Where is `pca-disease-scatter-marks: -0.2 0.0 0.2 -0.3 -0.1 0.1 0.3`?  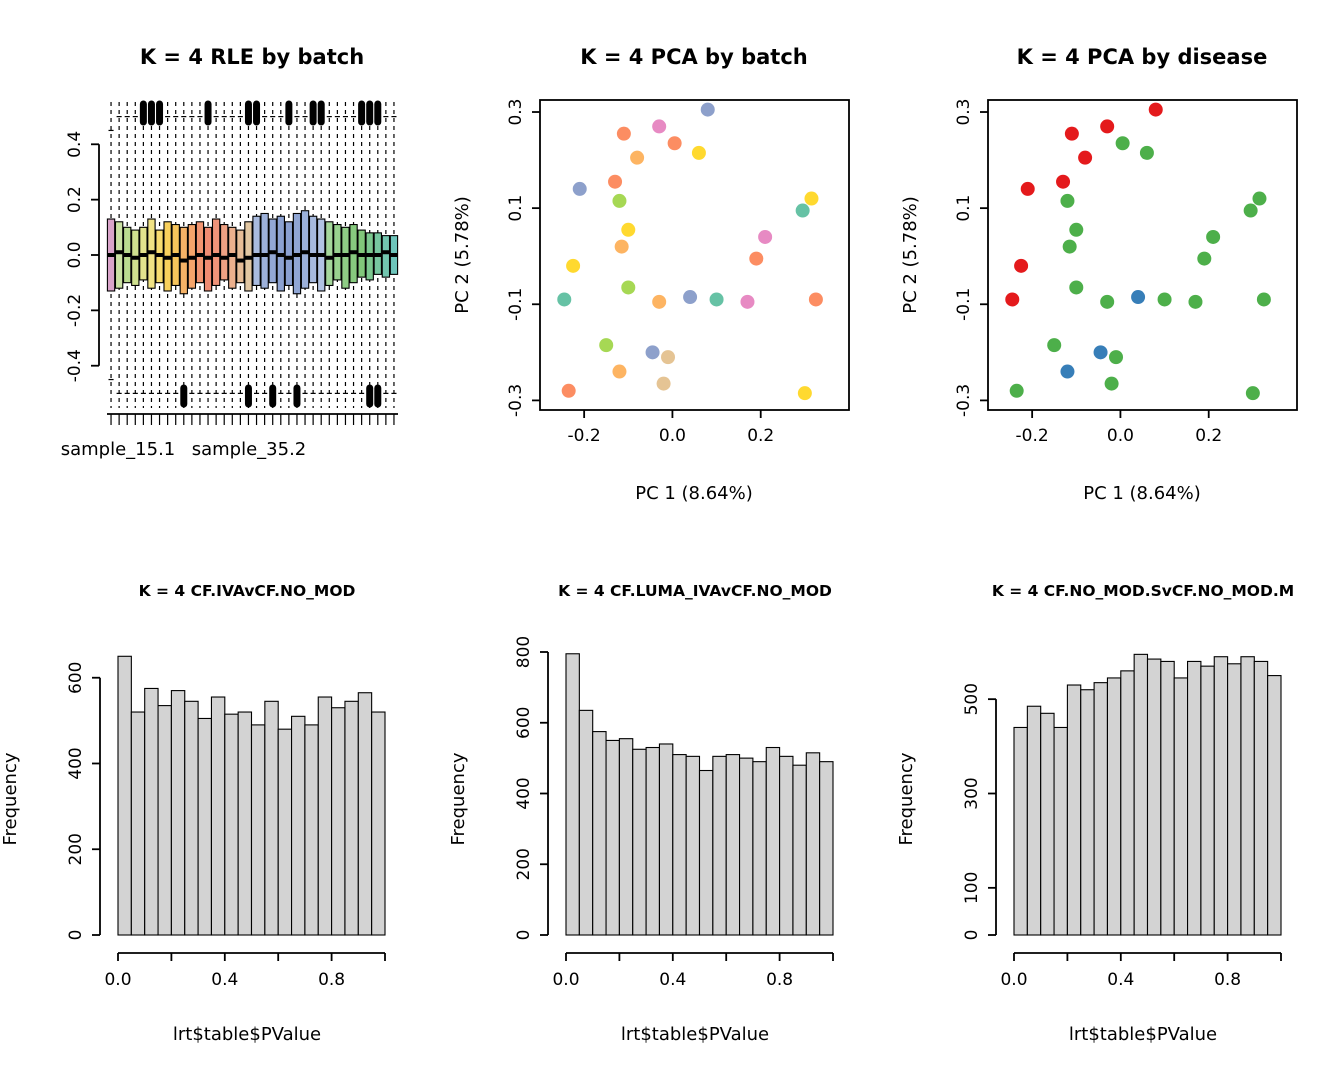 pca-disease-scatter-marks: -0.2 0.0 0.2 -0.3 -0.1 0.1 0.3 is located at coordinates (1126, 272).